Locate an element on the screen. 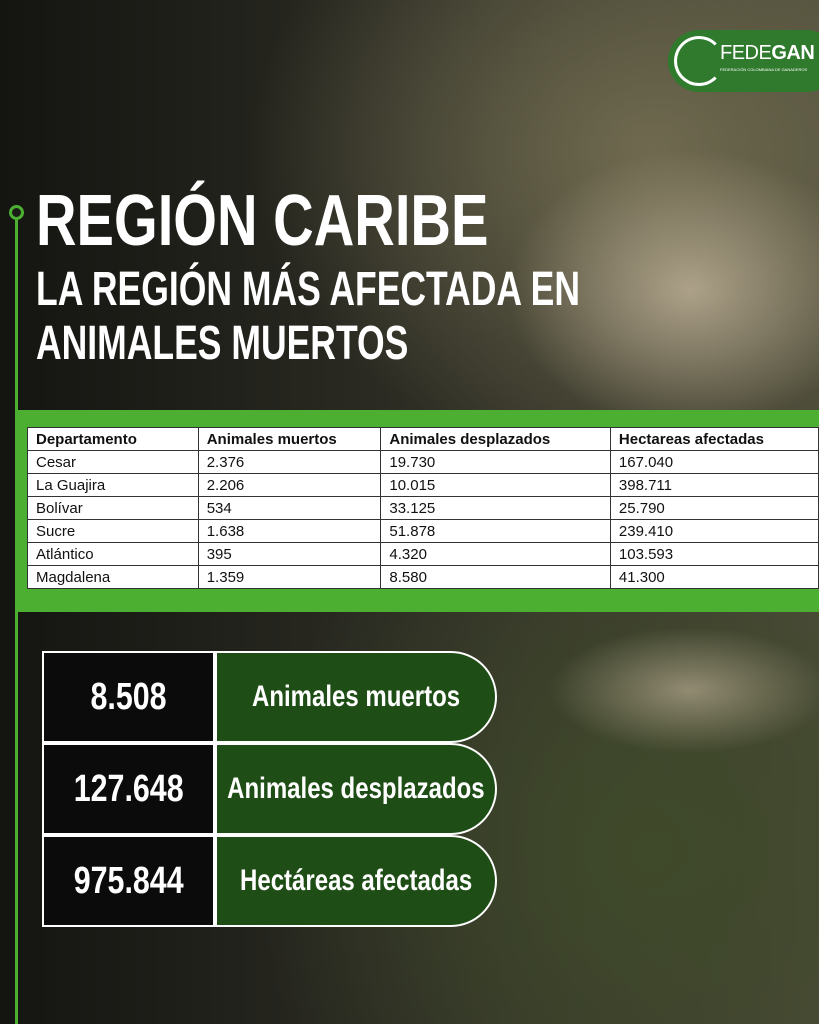 The height and width of the screenshot is (1024, 819). summary-value-box: 8.508 is located at coordinates (128, 697).